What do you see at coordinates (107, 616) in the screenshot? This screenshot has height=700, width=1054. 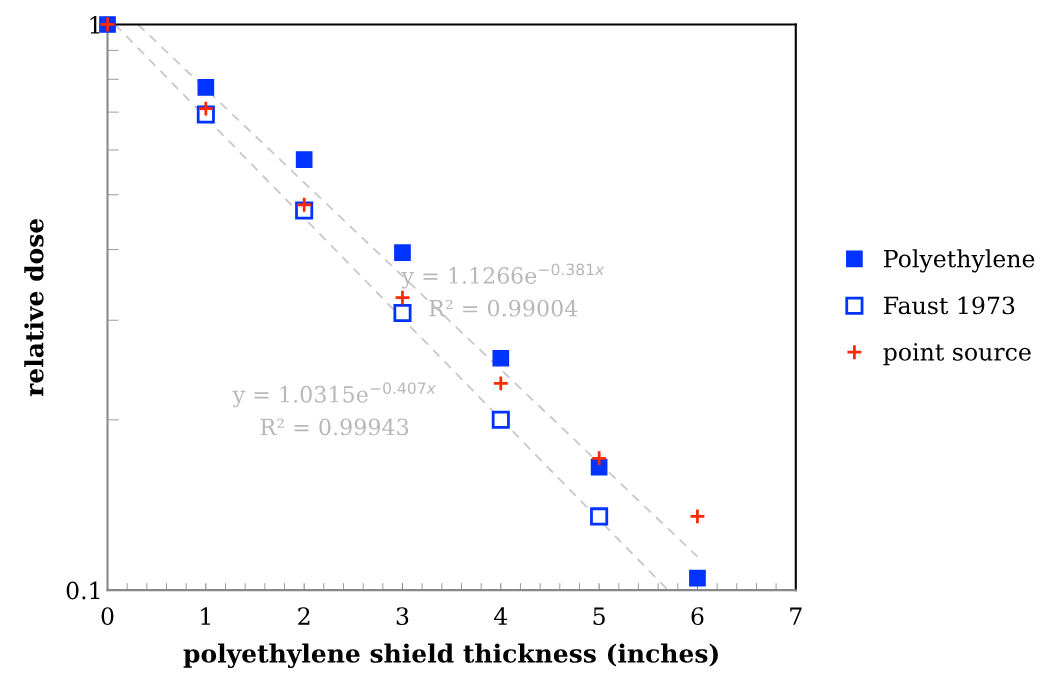 I see `x-tick-label: 0` at bounding box center [107, 616].